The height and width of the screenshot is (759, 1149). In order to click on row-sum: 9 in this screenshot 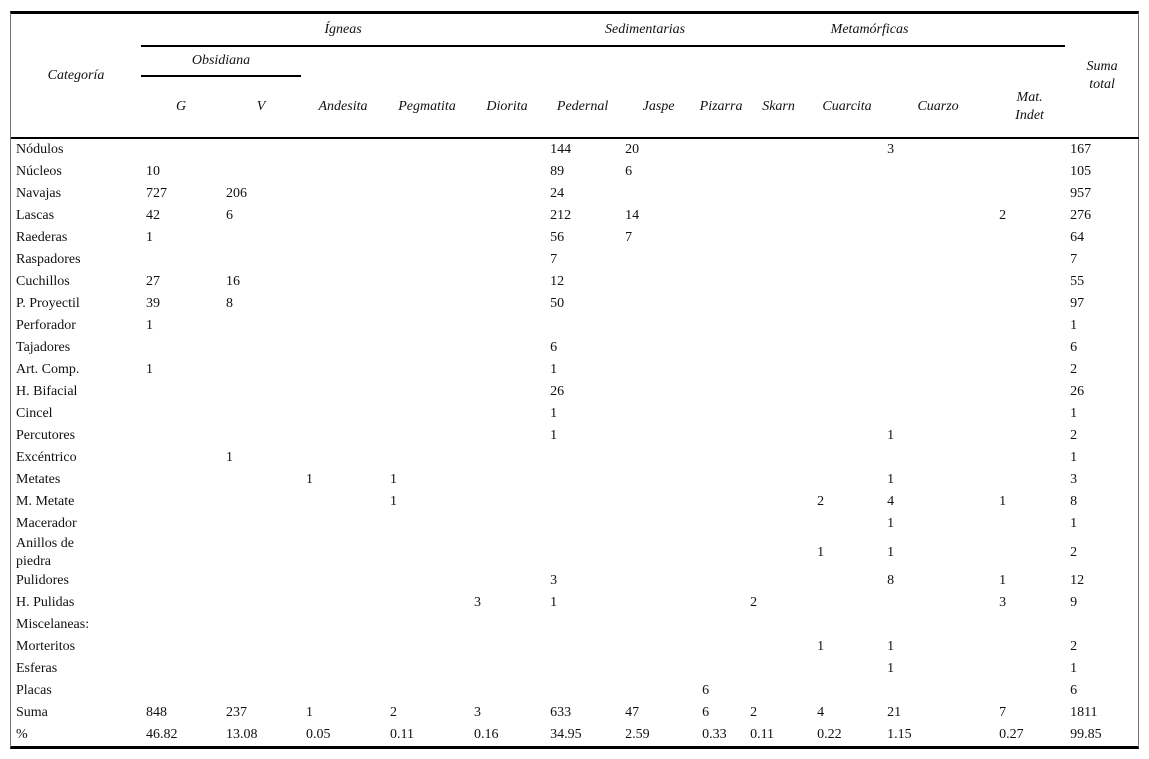, I will do `click(1074, 603)`.